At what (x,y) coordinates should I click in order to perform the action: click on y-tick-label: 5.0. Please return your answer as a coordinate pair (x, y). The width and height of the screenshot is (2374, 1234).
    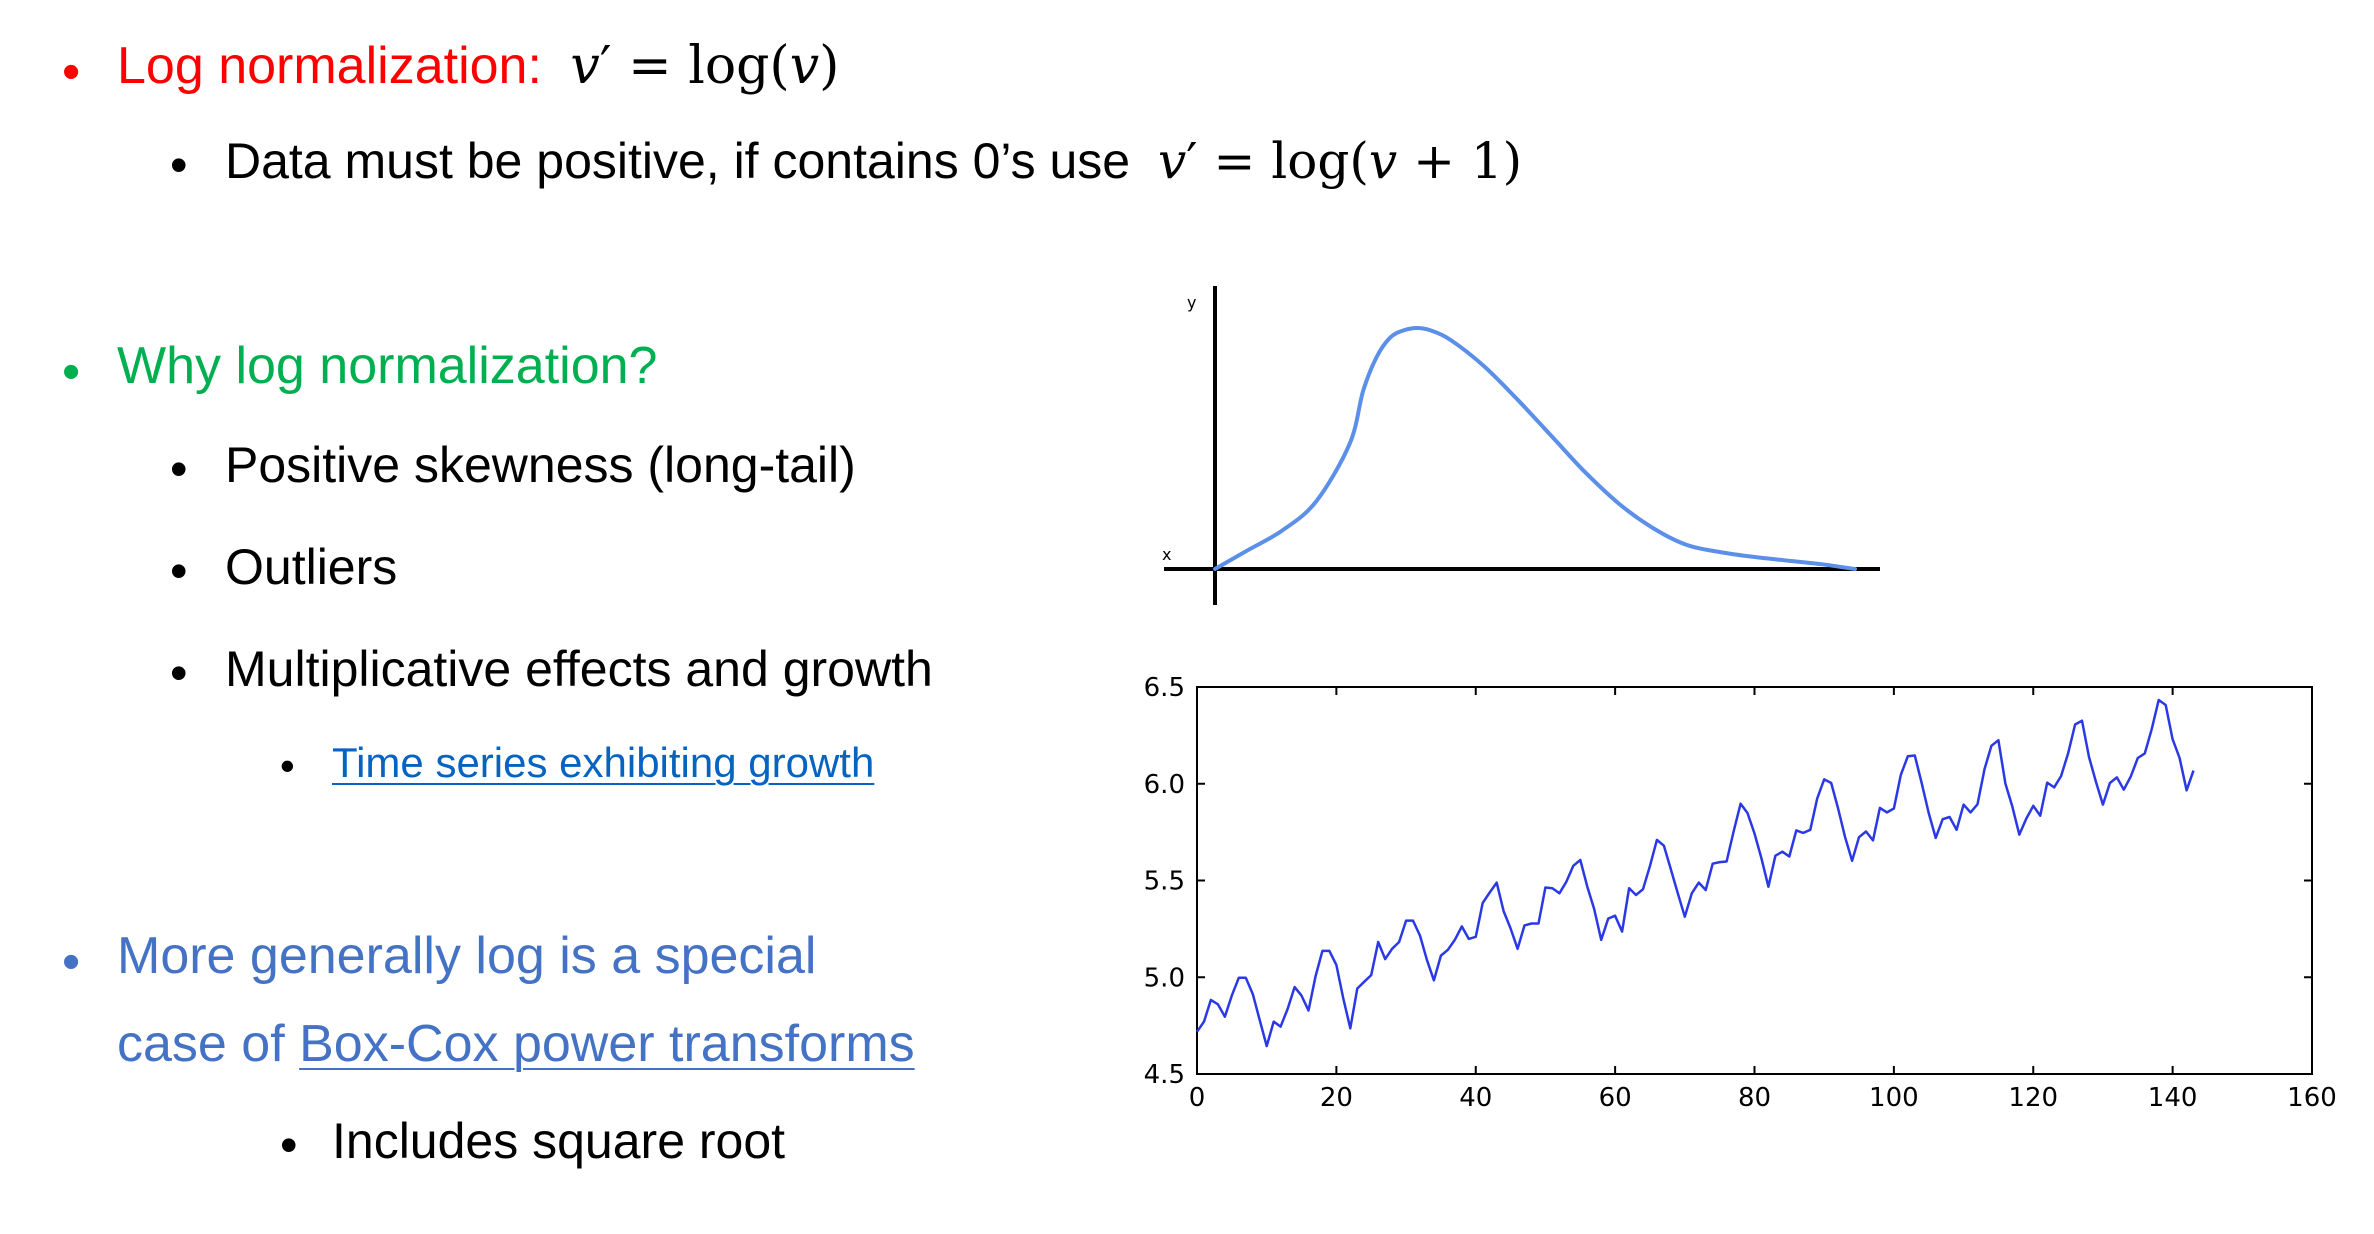
    Looking at the image, I should click on (1164, 978).